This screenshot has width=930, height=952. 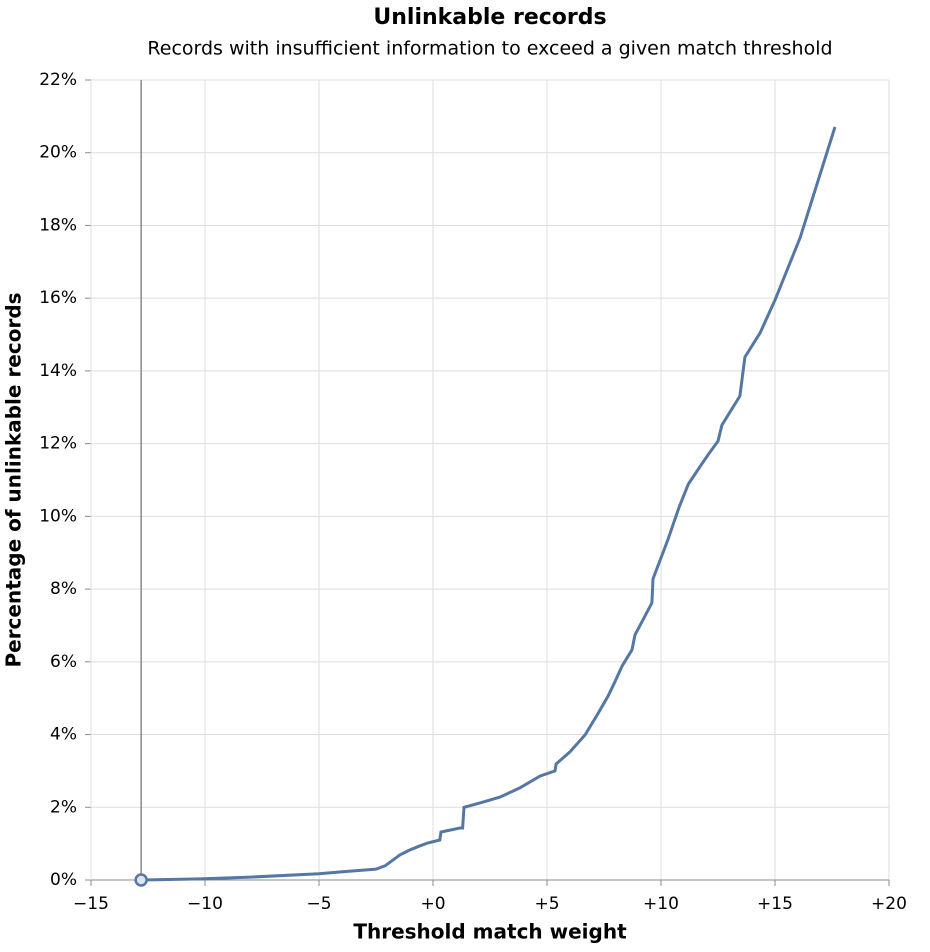 What do you see at coordinates (141, 880) in the screenshot?
I see `threshold-point` at bounding box center [141, 880].